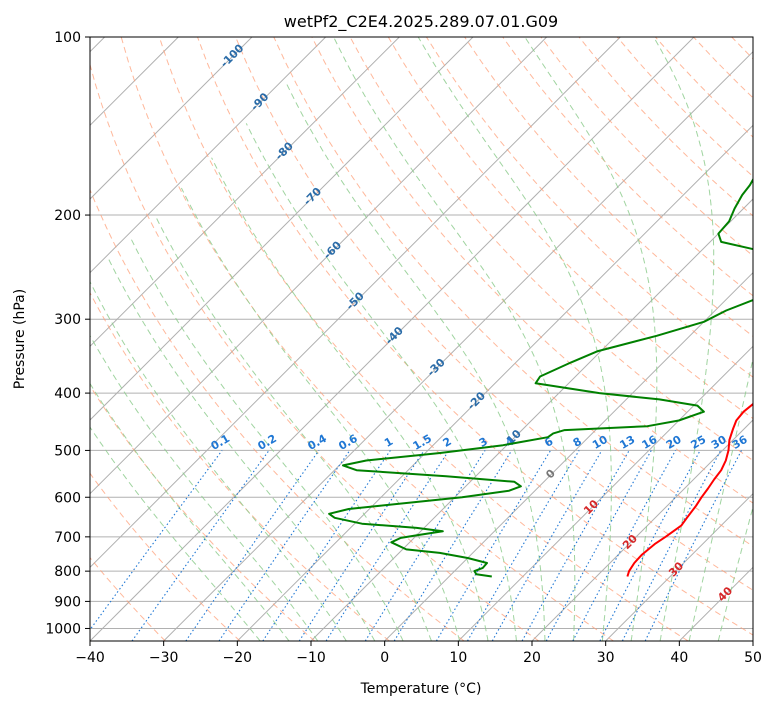 This screenshot has width=775, height=708. What do you see at coordinates (238, 658) in the screenshot?
I see `x-tick-label: −20` at bounding box center [238, 658].